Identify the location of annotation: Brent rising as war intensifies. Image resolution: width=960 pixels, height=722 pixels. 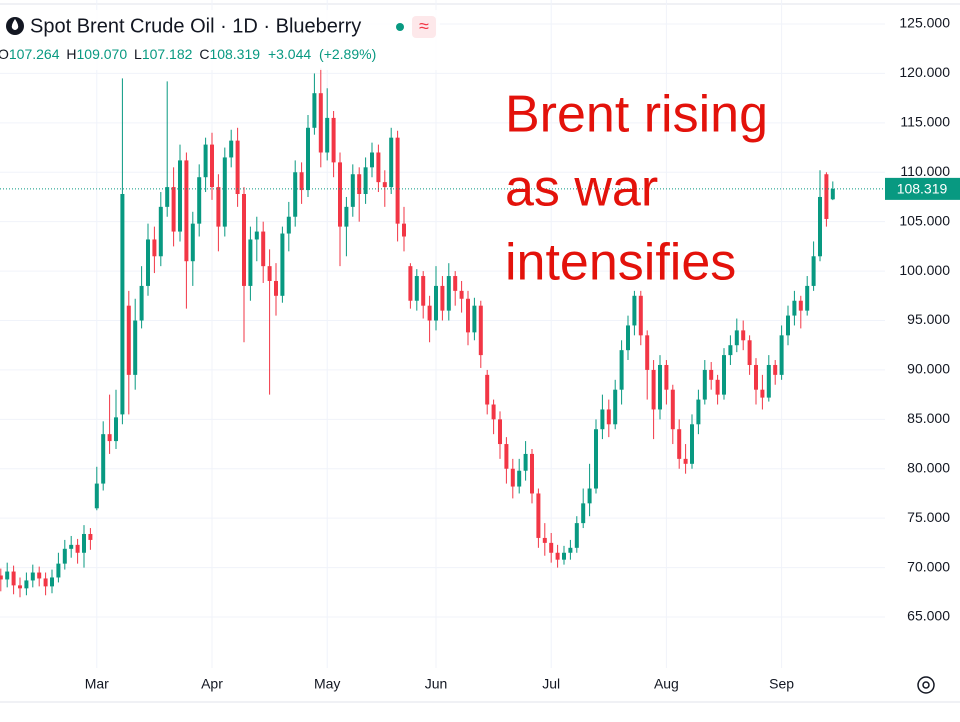
(636, 189).